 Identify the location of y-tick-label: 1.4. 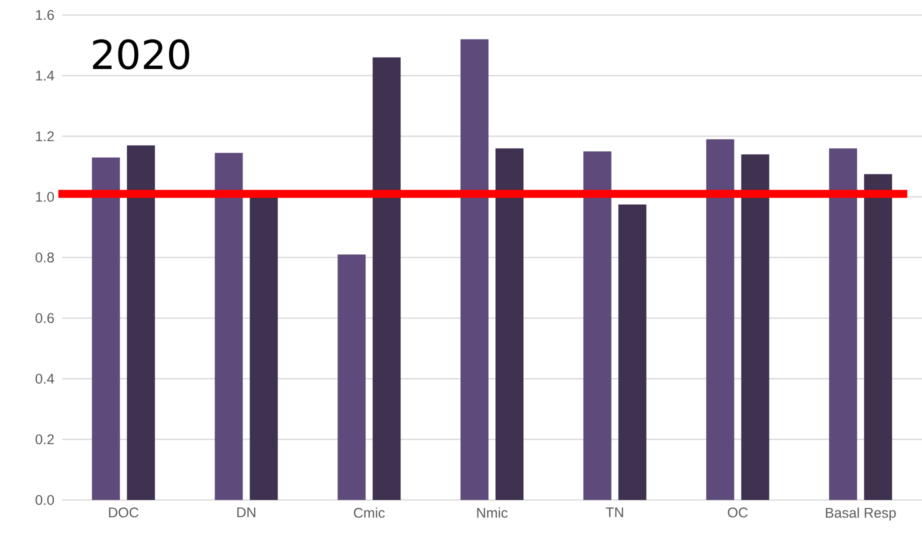
(45, 75).